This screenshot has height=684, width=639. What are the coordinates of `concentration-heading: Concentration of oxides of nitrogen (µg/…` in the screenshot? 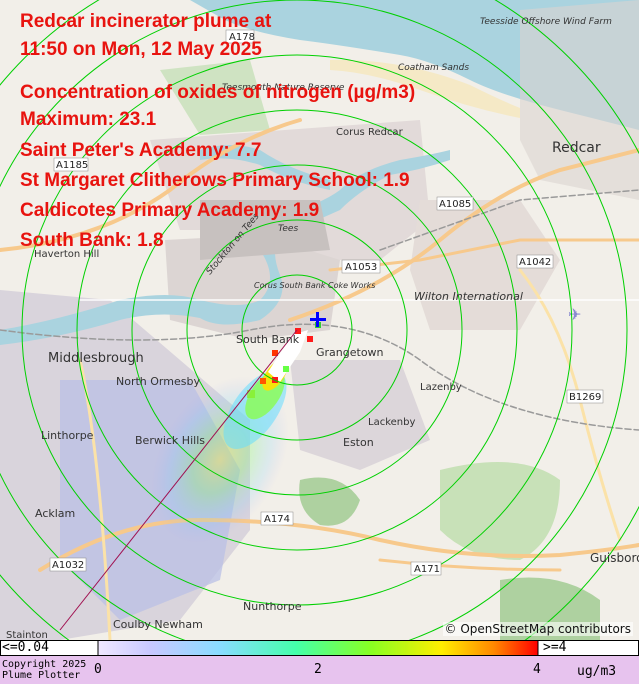 It's located at (218, 92).